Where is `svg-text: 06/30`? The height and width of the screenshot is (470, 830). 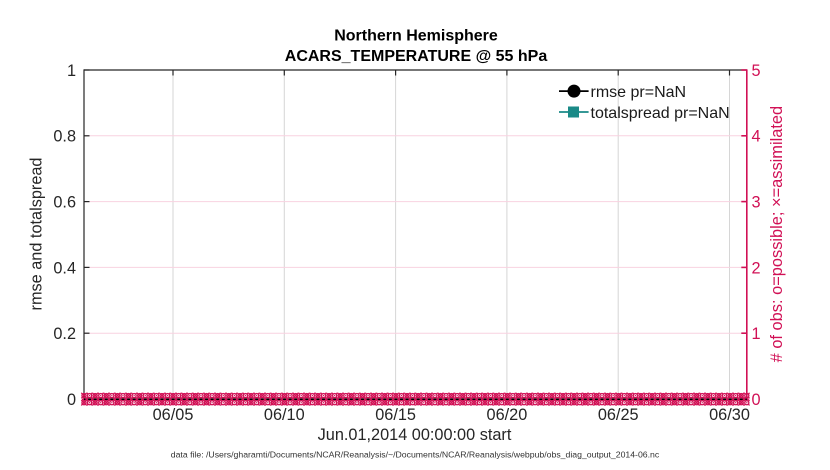 svg-text: 06/30 is located at coordinates (729, 415).